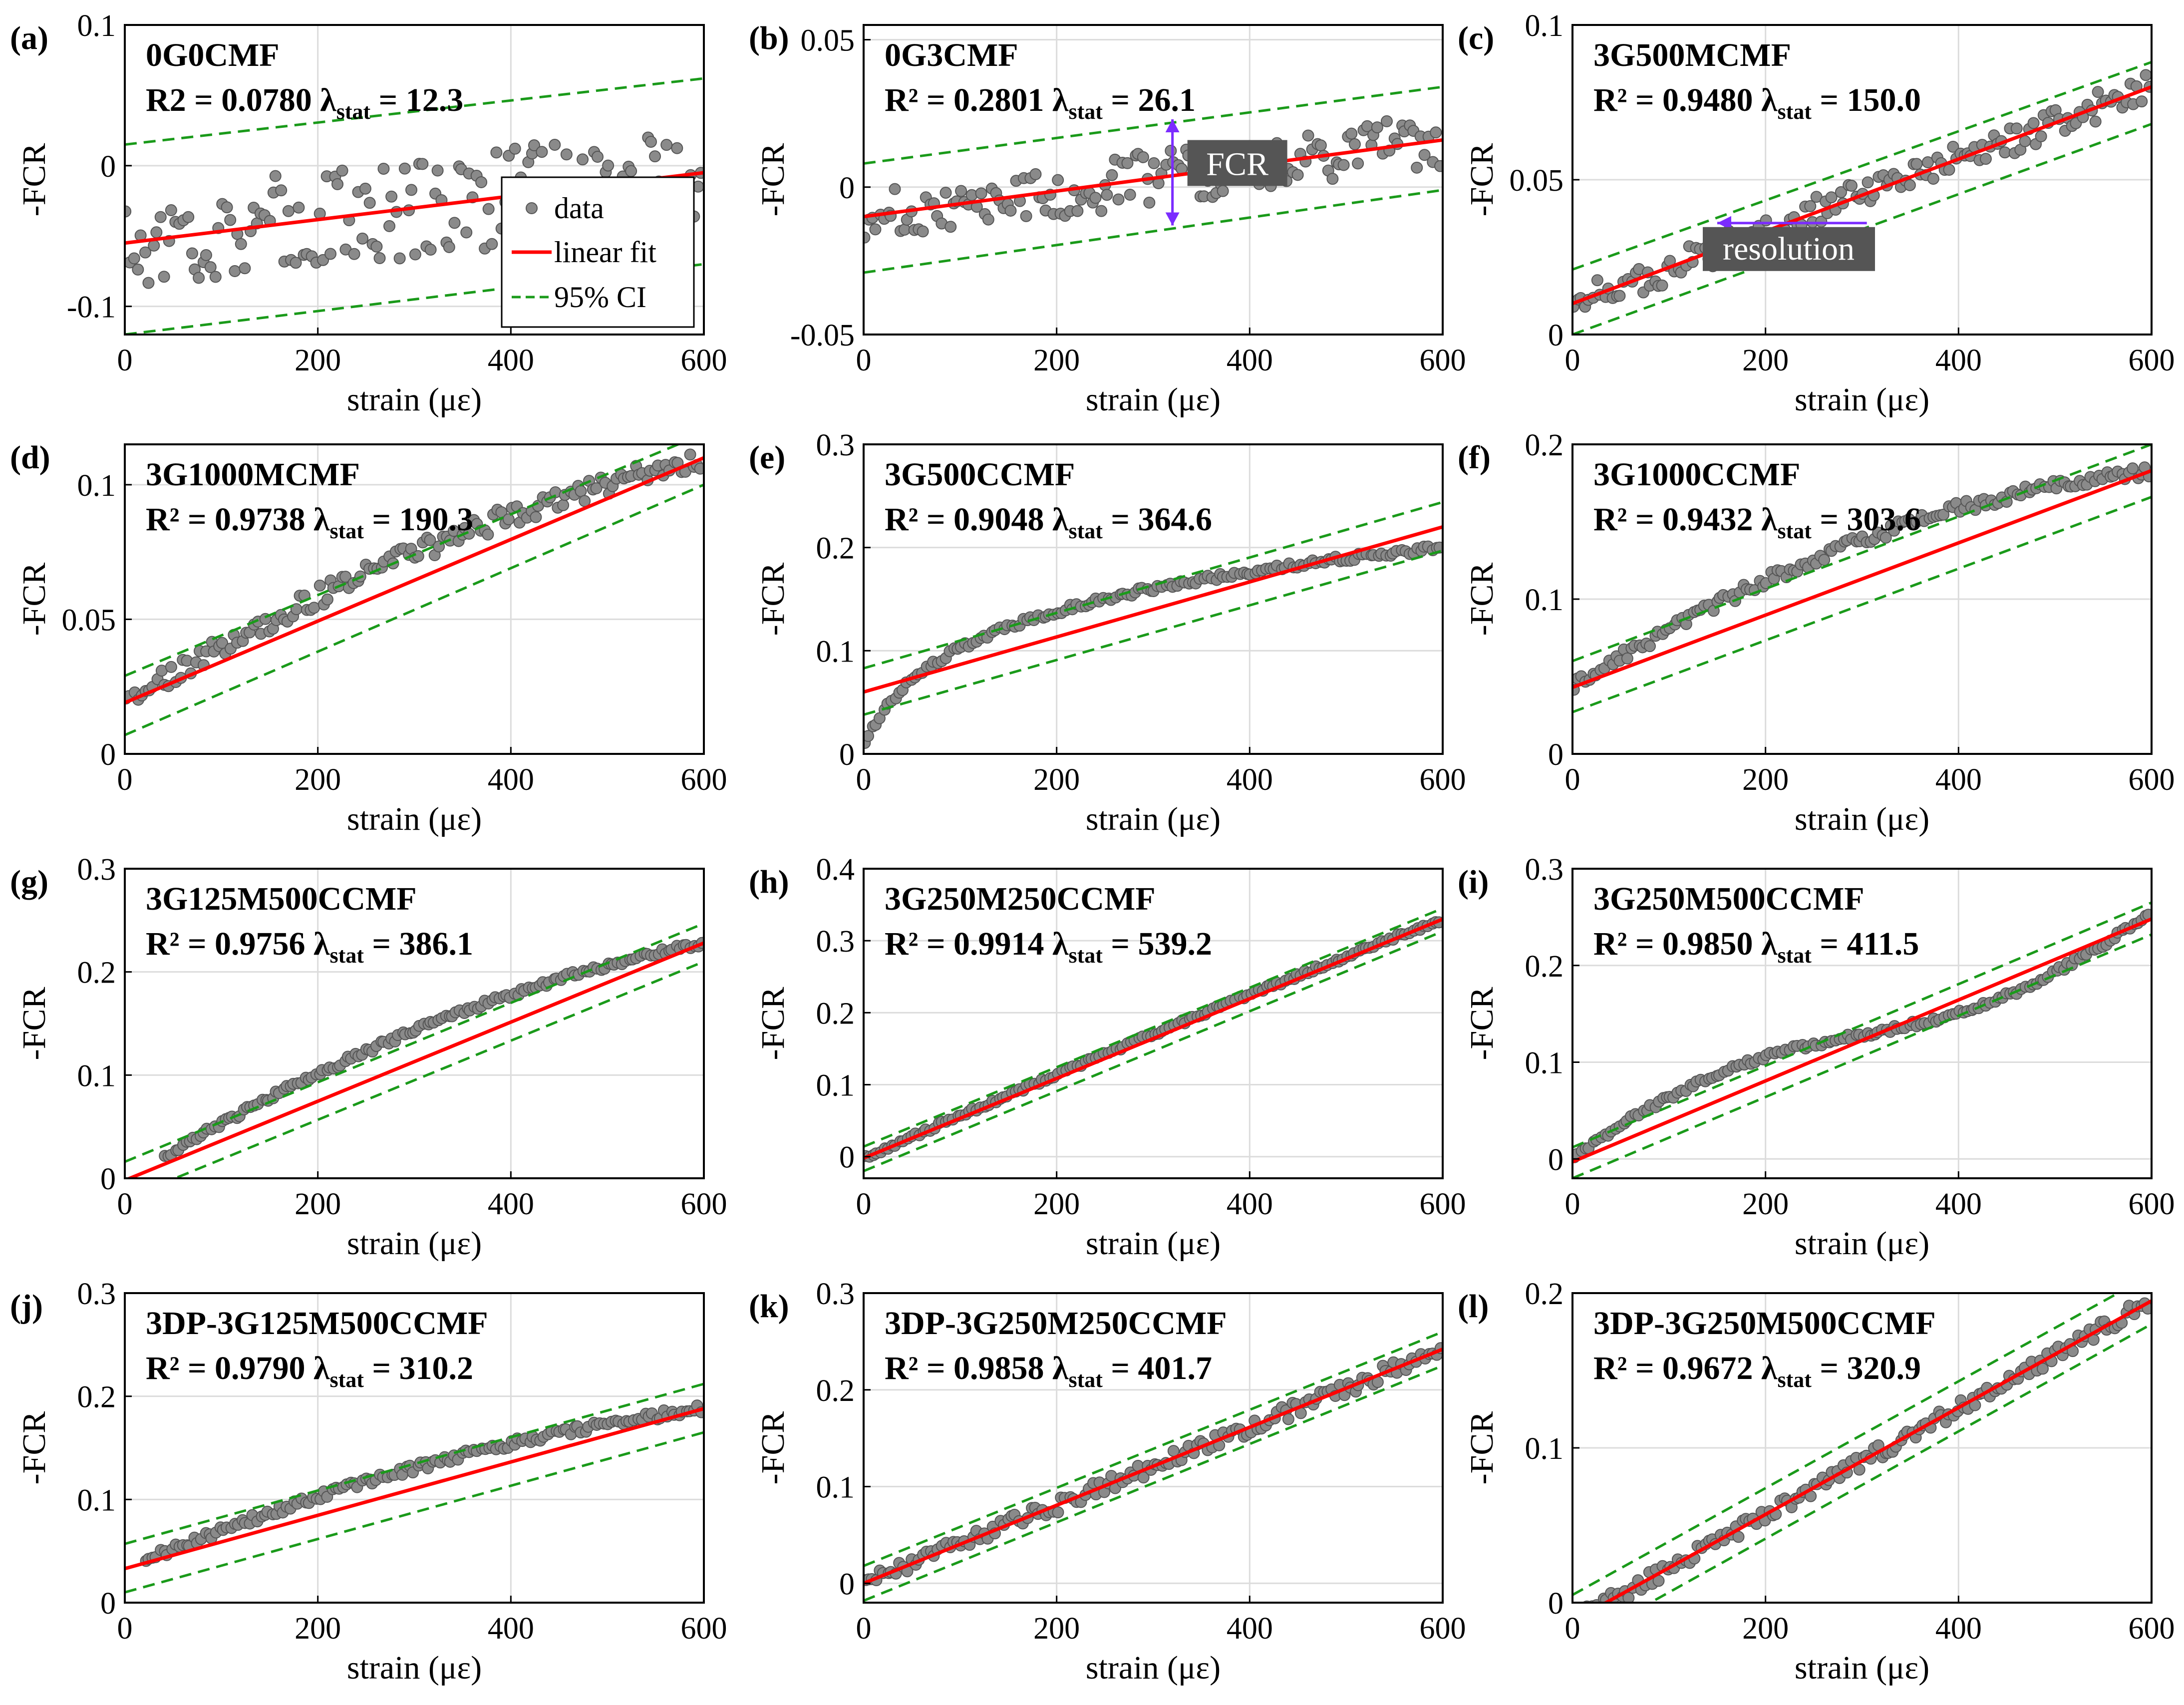  What do you see at coordinates (951, 55) in the screenshot?
I see `panel-title: 0G3CMF` at bounding box center [951, 55].